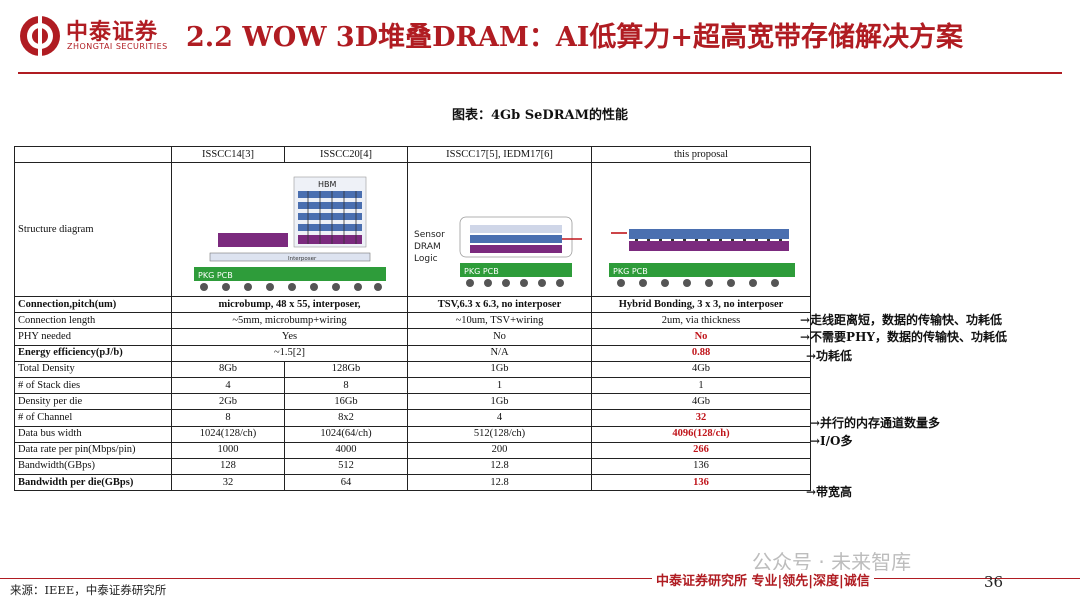 This screenshot has height=608, width=1080. Describe the element at coordinates (93, 466) in the screenshot. I see `row-label: Bandwidth(GBps)` at that location.